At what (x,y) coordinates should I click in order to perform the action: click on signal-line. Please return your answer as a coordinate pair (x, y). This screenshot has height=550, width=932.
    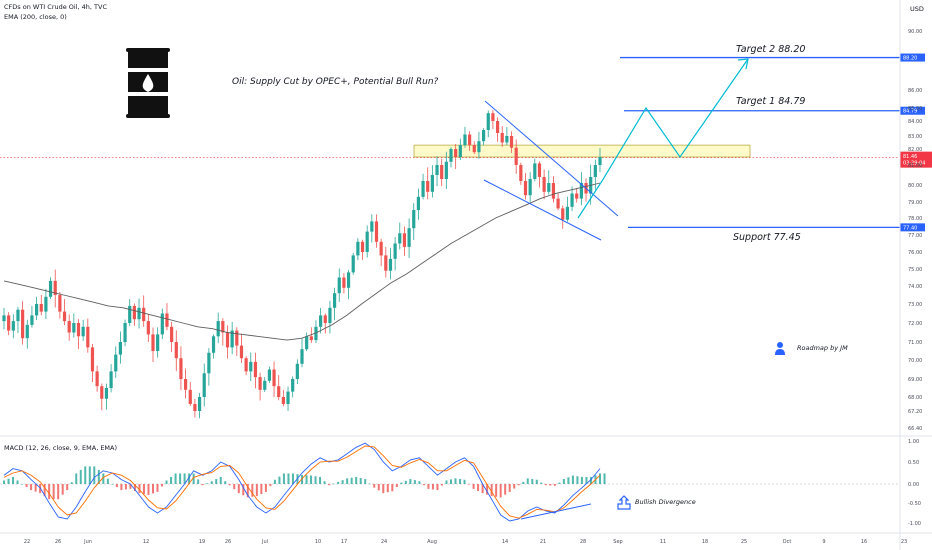
    Looking at the image, I should click on (302, 482).